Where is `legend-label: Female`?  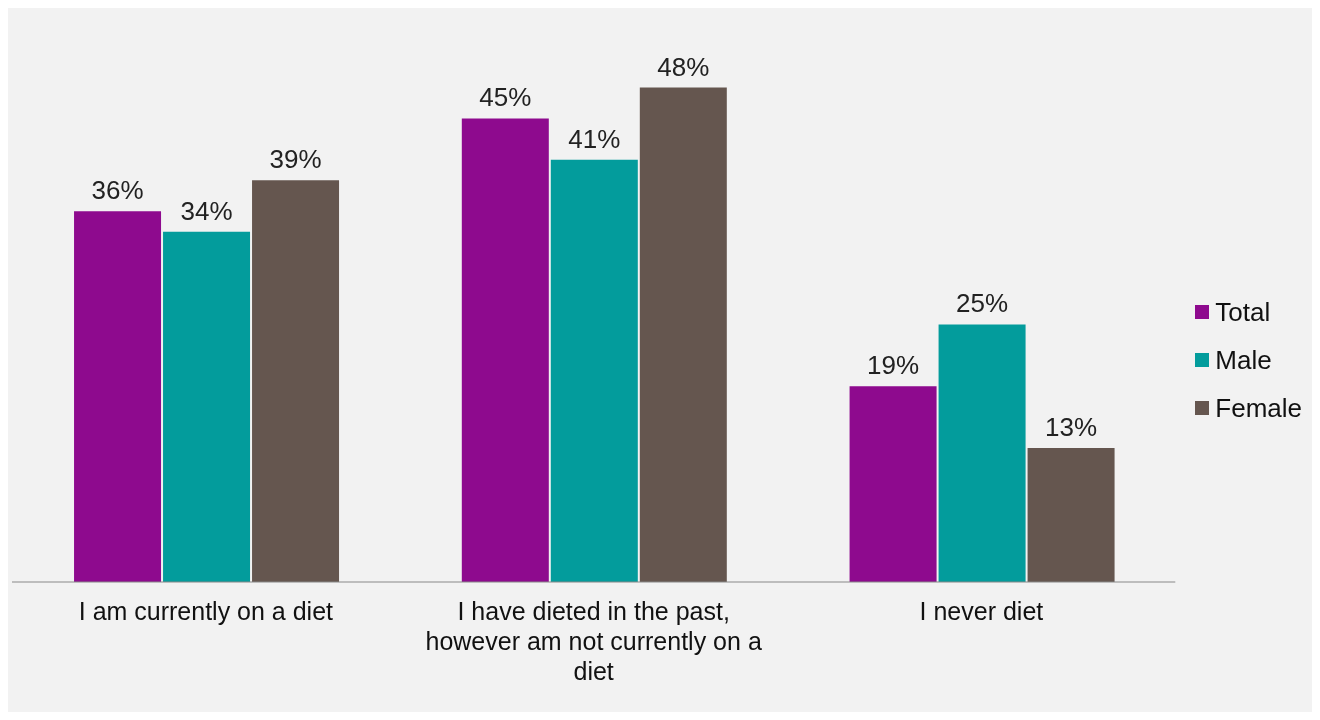 legend-label: Female is located at coordinates (1258, 408).